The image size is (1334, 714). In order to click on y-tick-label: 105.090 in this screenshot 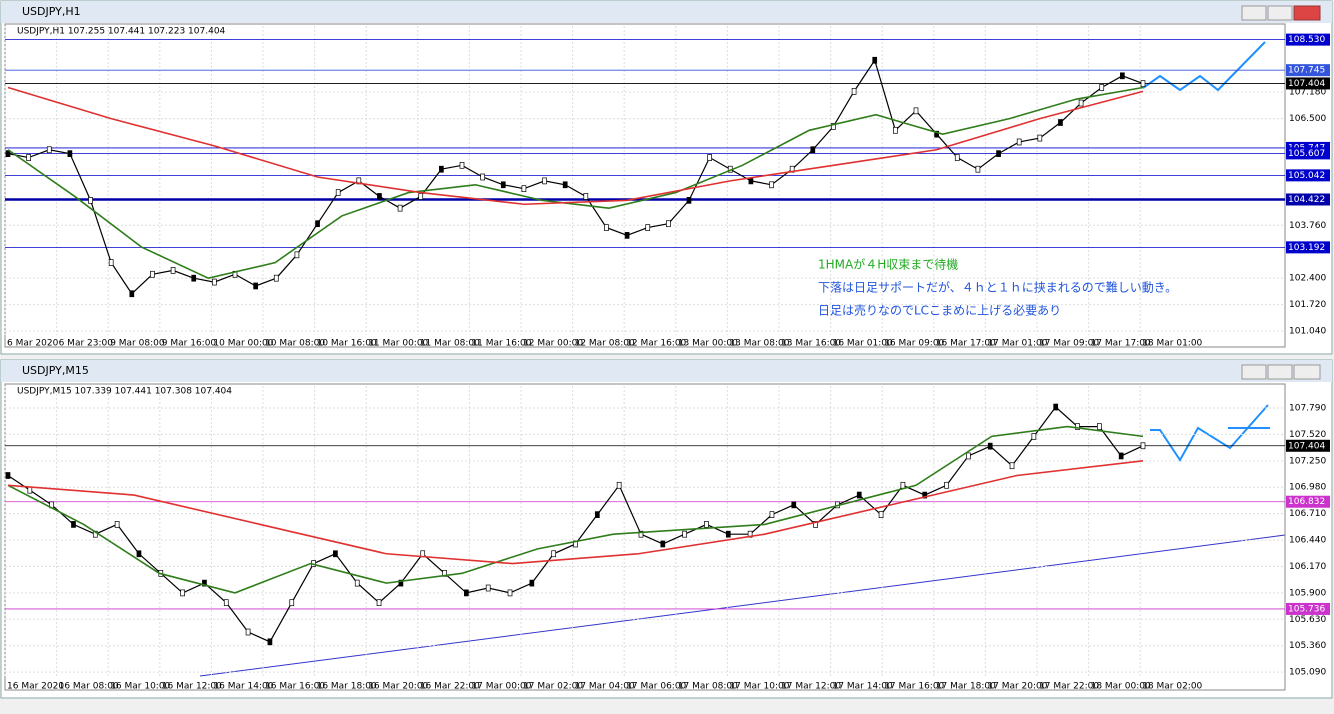, I will do `click(1307, 673)`.